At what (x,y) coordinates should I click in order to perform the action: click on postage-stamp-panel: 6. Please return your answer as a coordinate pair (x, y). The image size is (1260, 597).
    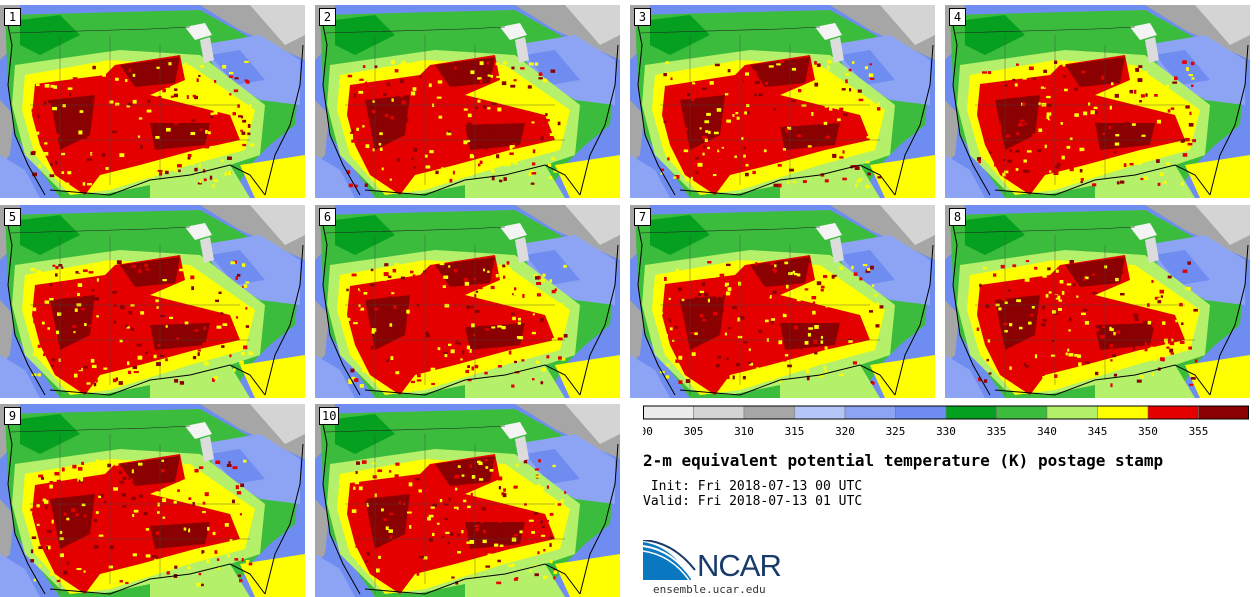
    Looking at the image, I should click on (467, 301).